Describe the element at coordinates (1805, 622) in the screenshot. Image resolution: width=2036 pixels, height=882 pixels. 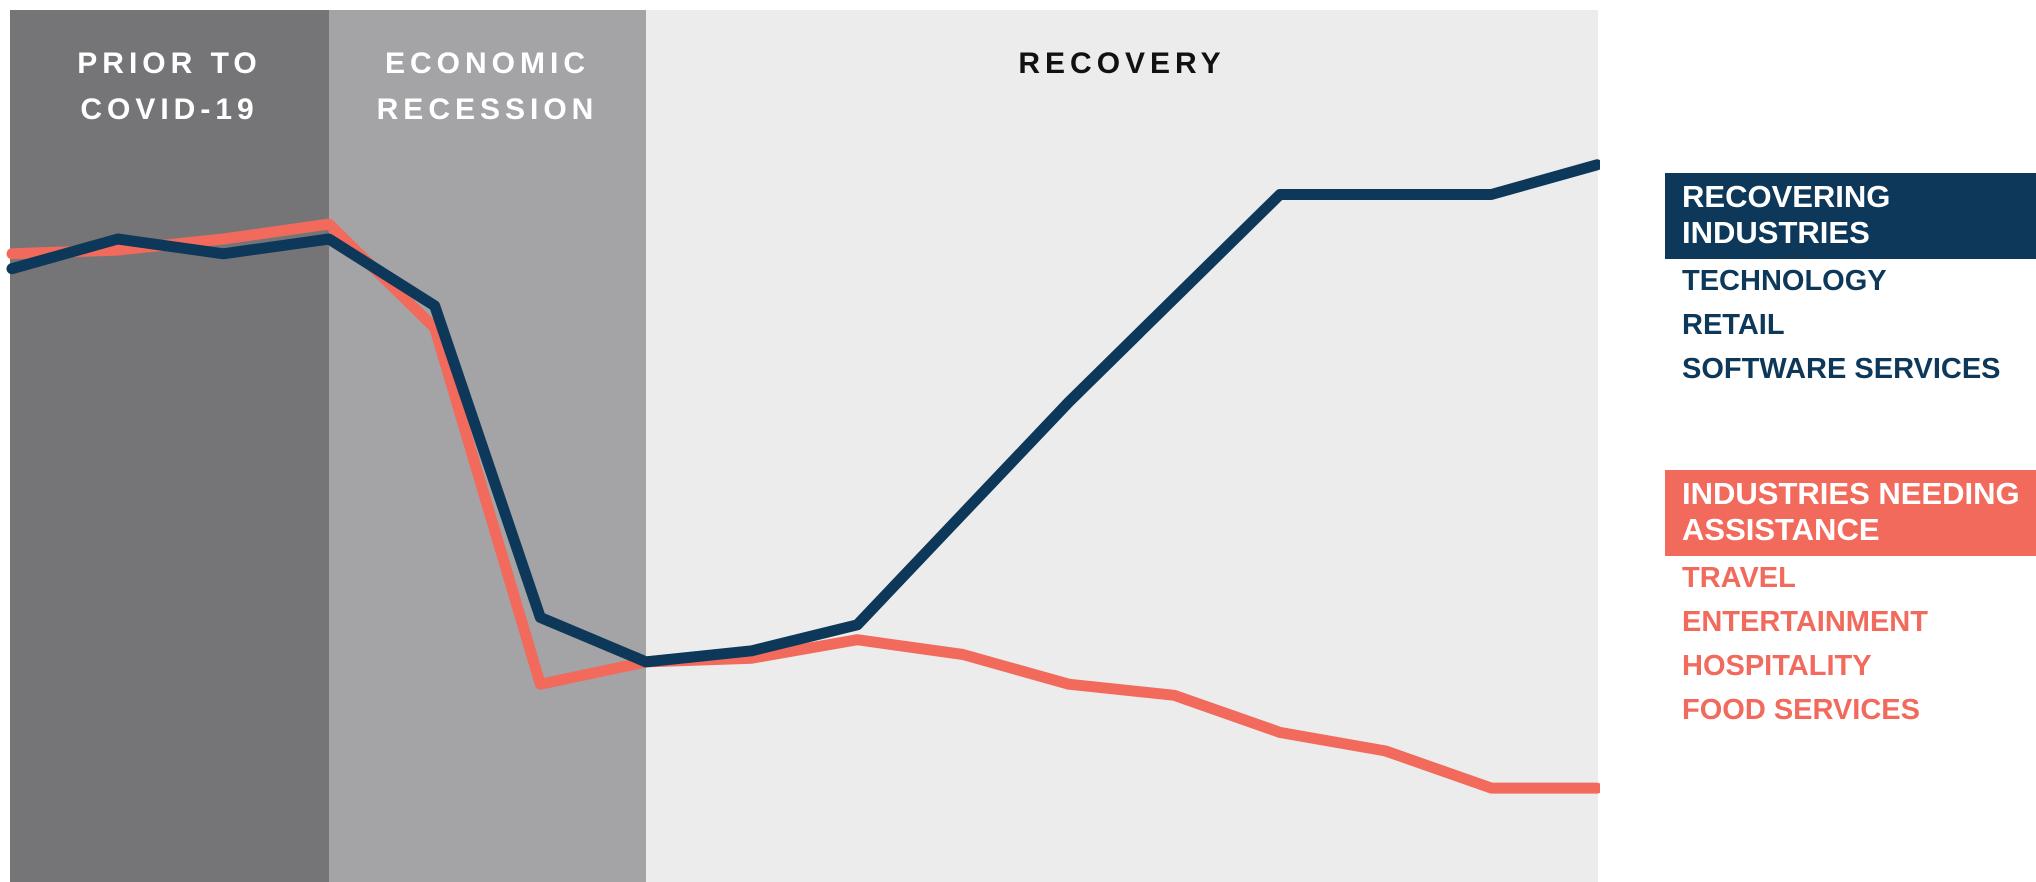
I see `legend-item-entertainment: ENTERTAINMENT` at that location.